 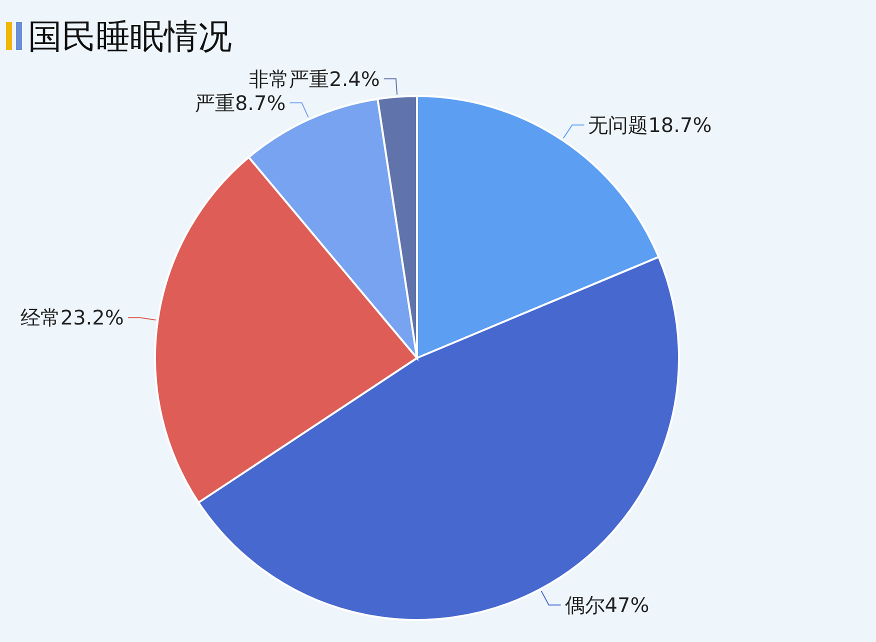 I want to click on slice-label: 经常23.2%, so click(x=72, y=318).